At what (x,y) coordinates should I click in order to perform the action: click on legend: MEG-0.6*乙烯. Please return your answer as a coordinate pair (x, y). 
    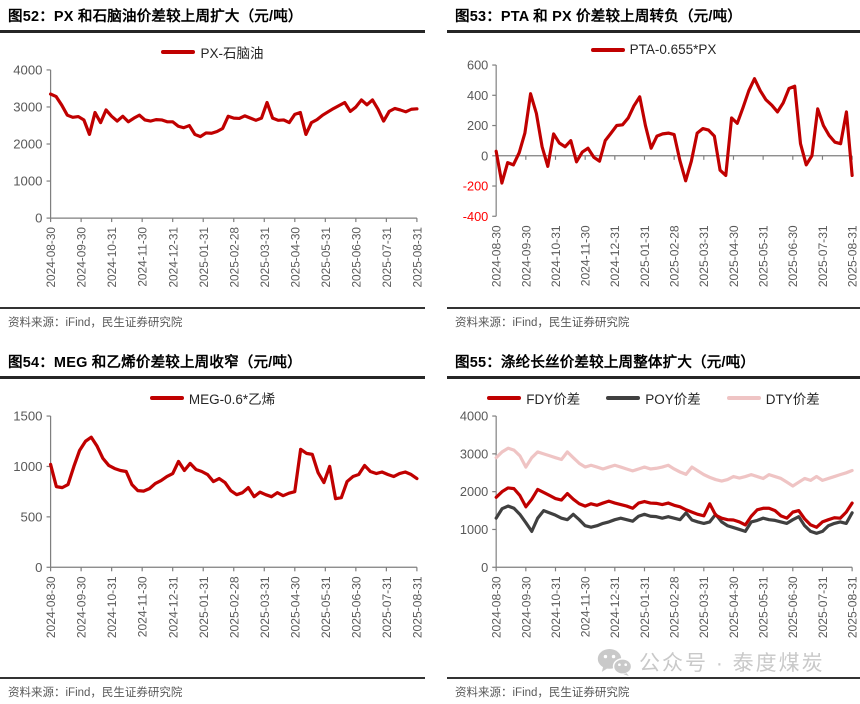
    Looking at the image, I should click on (212, 398).